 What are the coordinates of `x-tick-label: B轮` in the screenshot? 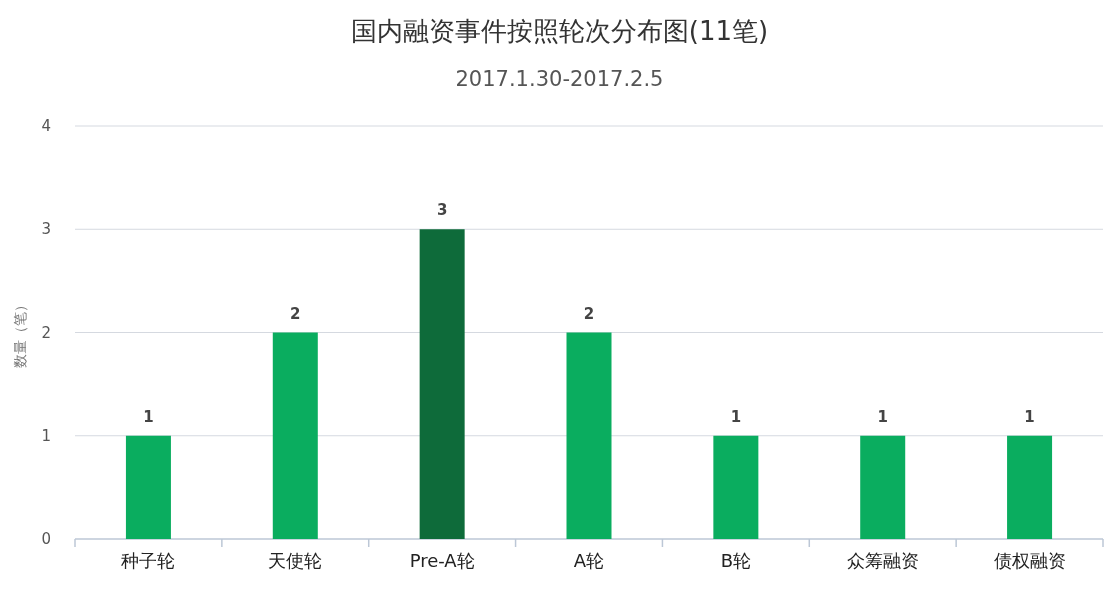 It's located at (736, 560).